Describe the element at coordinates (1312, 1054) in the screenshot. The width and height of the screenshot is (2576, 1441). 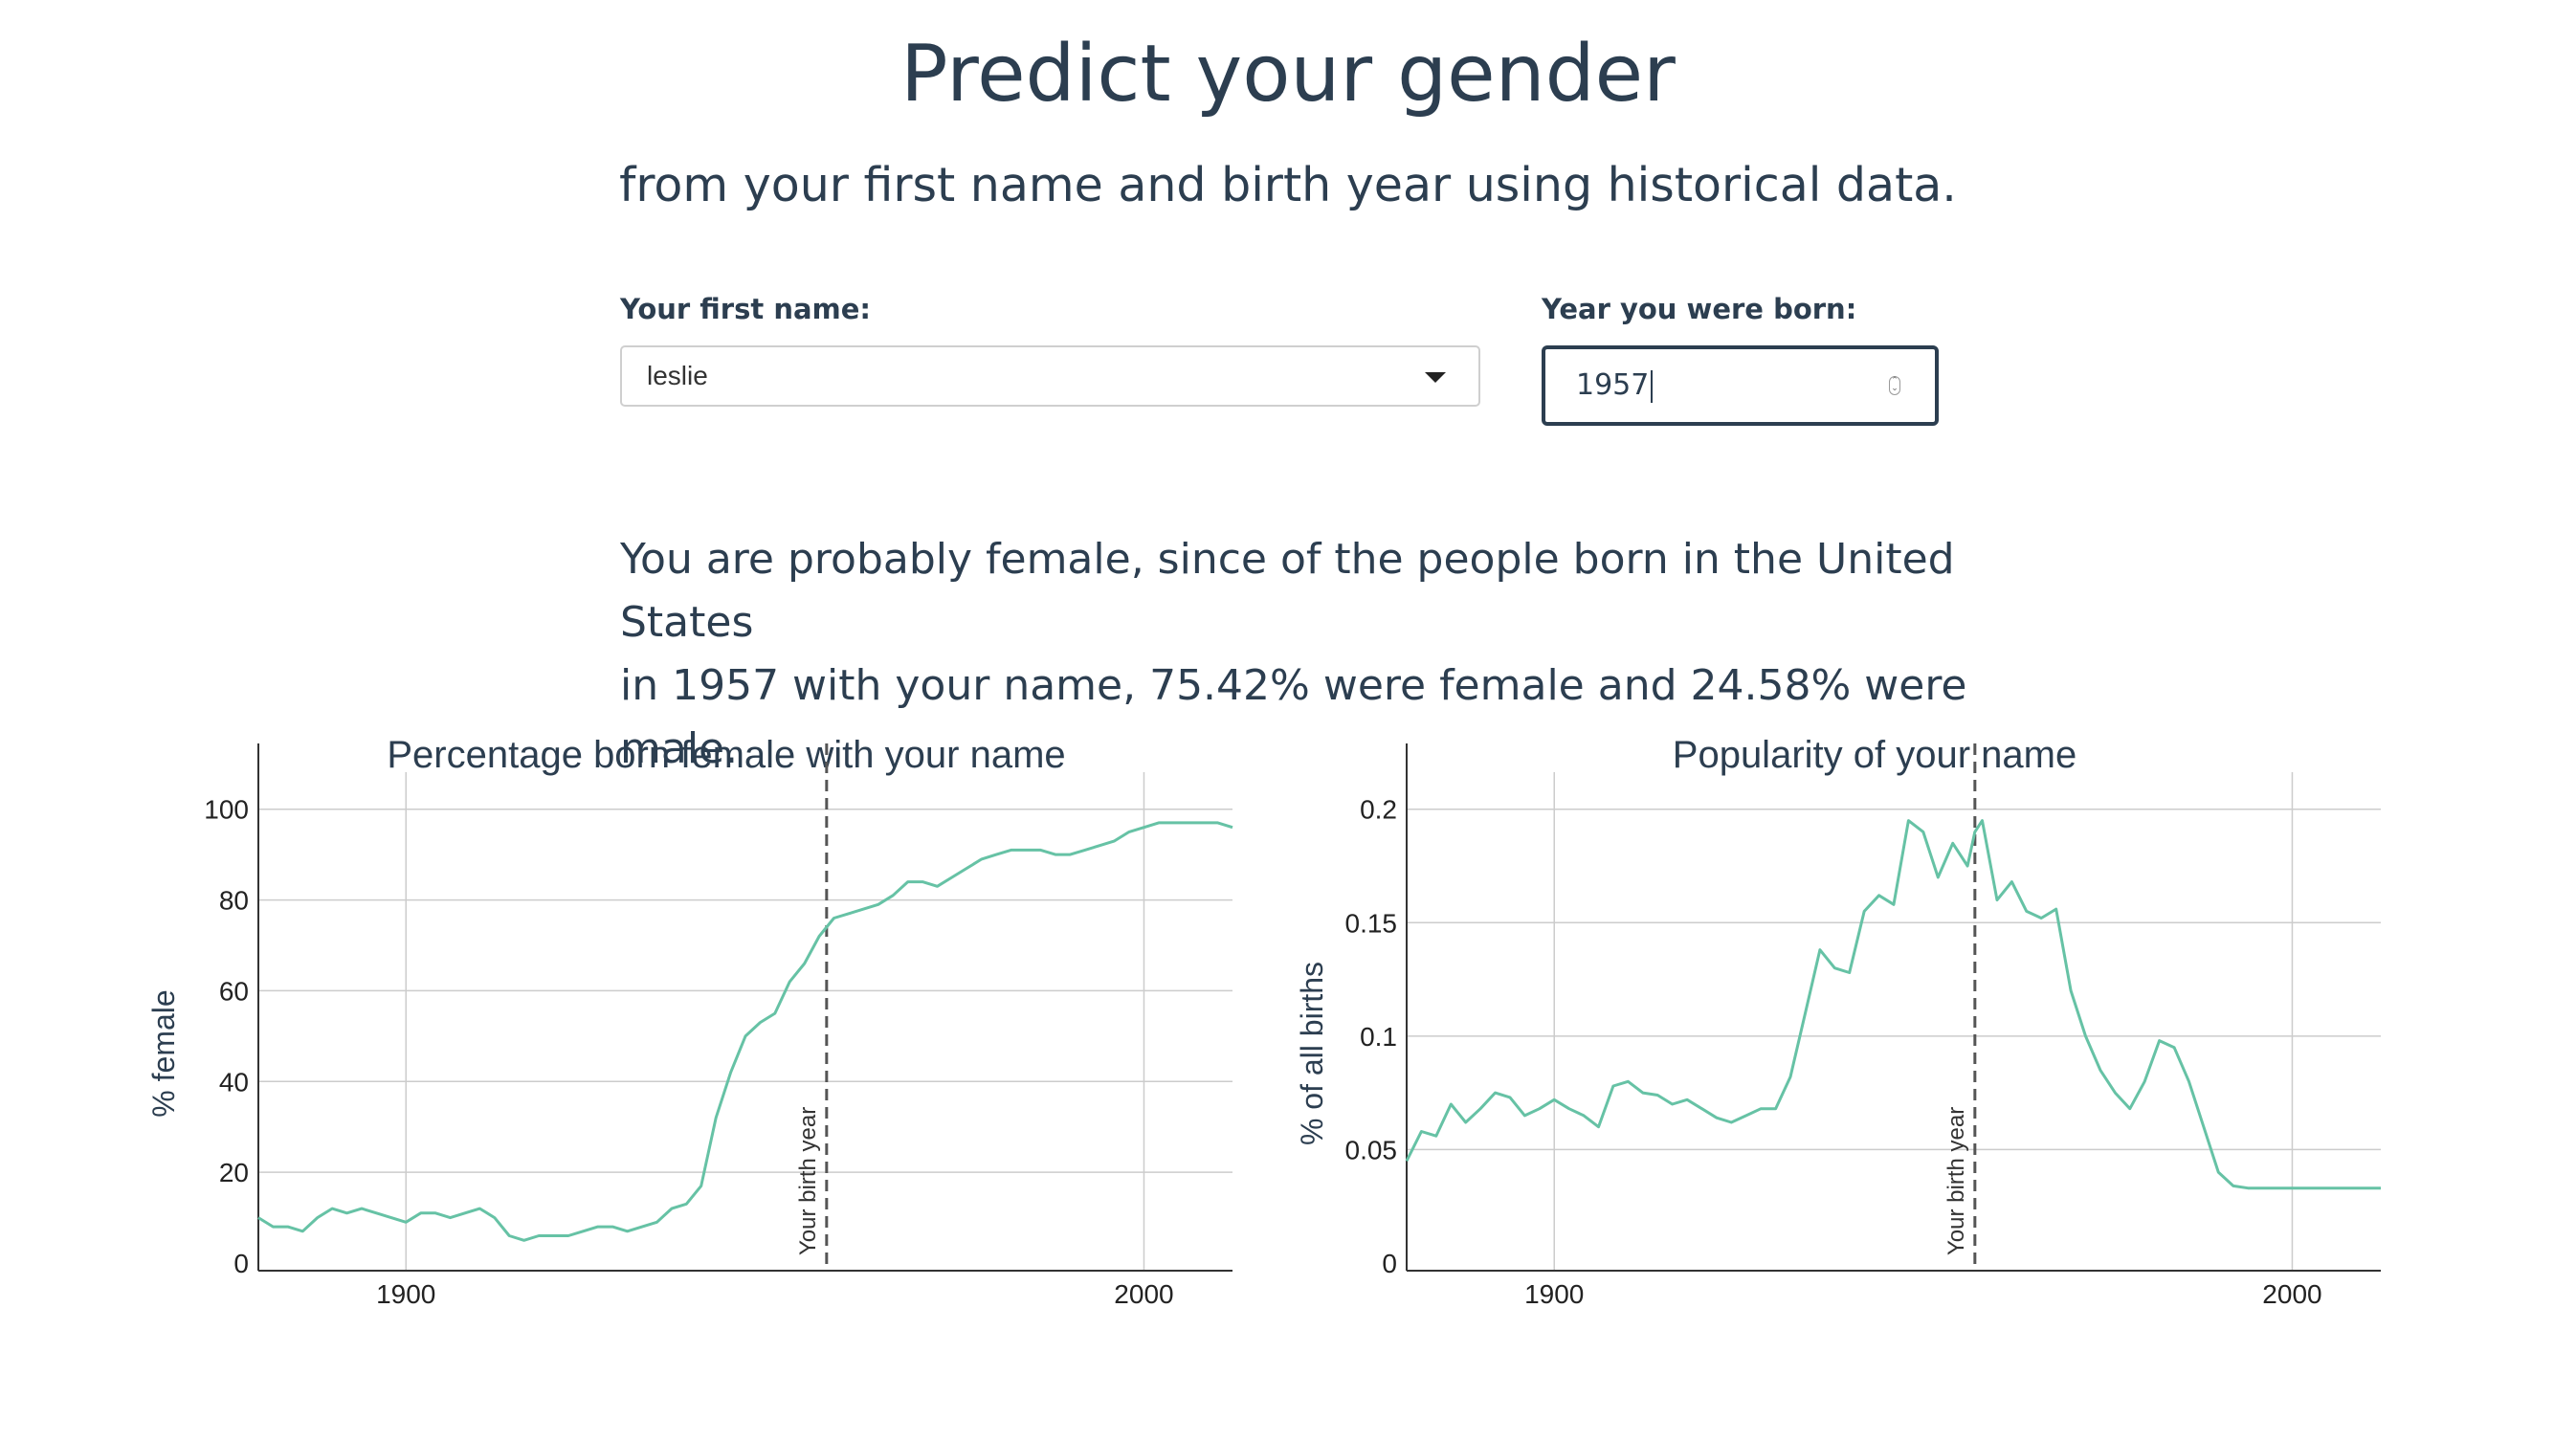
I see `y-axis-label: % of all births` at that location.